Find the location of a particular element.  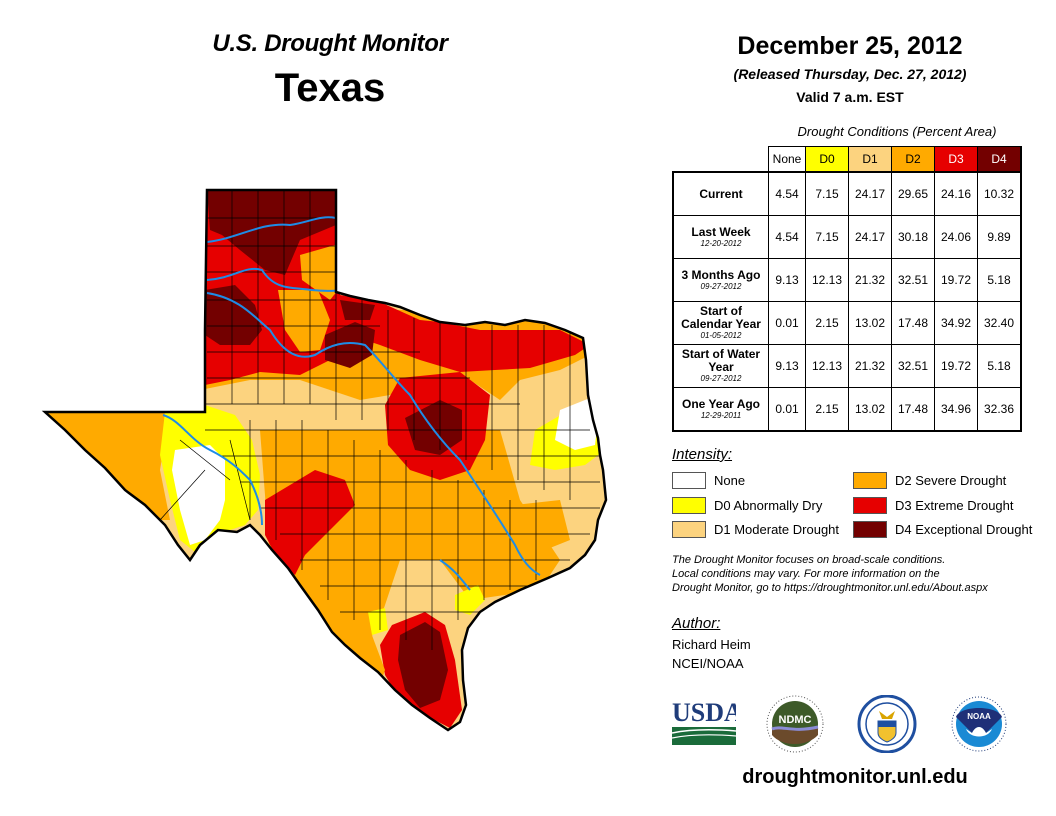

ndmc-logo: NDMC is located at coordinates (795, 724).